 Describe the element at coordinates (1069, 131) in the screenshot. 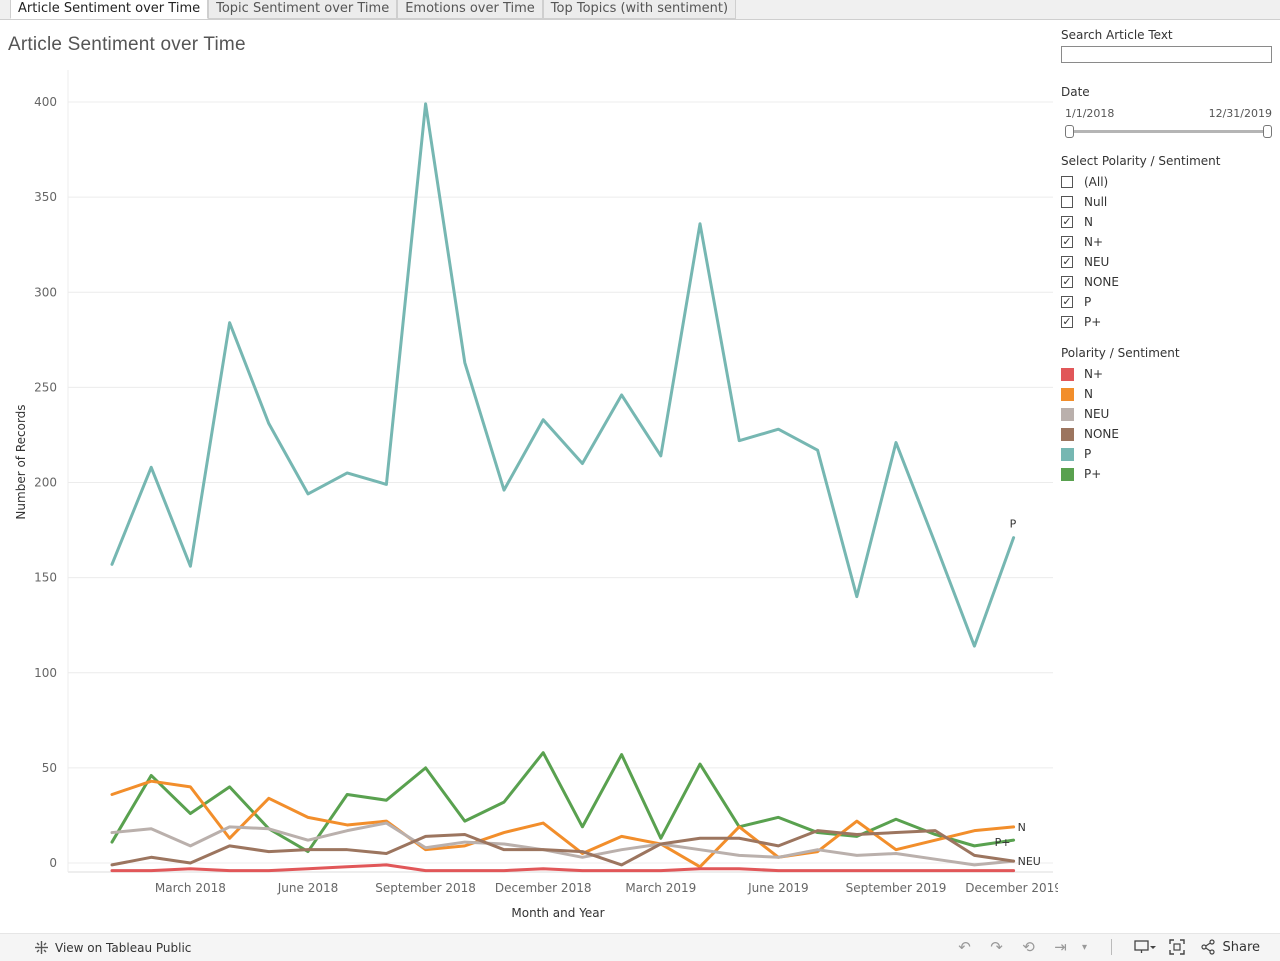

I see `date-slider-start-handle` at that location.